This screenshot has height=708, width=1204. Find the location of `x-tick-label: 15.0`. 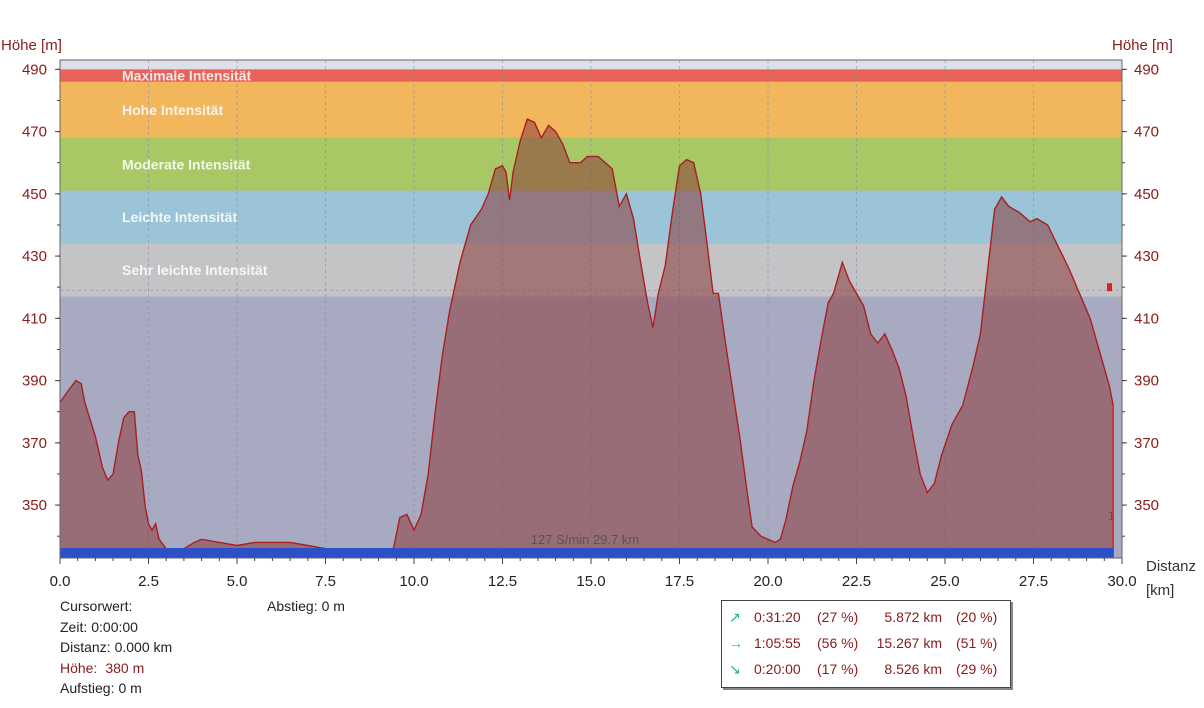

x-tick-label: 15.0 is located at coordinates (590, 581).